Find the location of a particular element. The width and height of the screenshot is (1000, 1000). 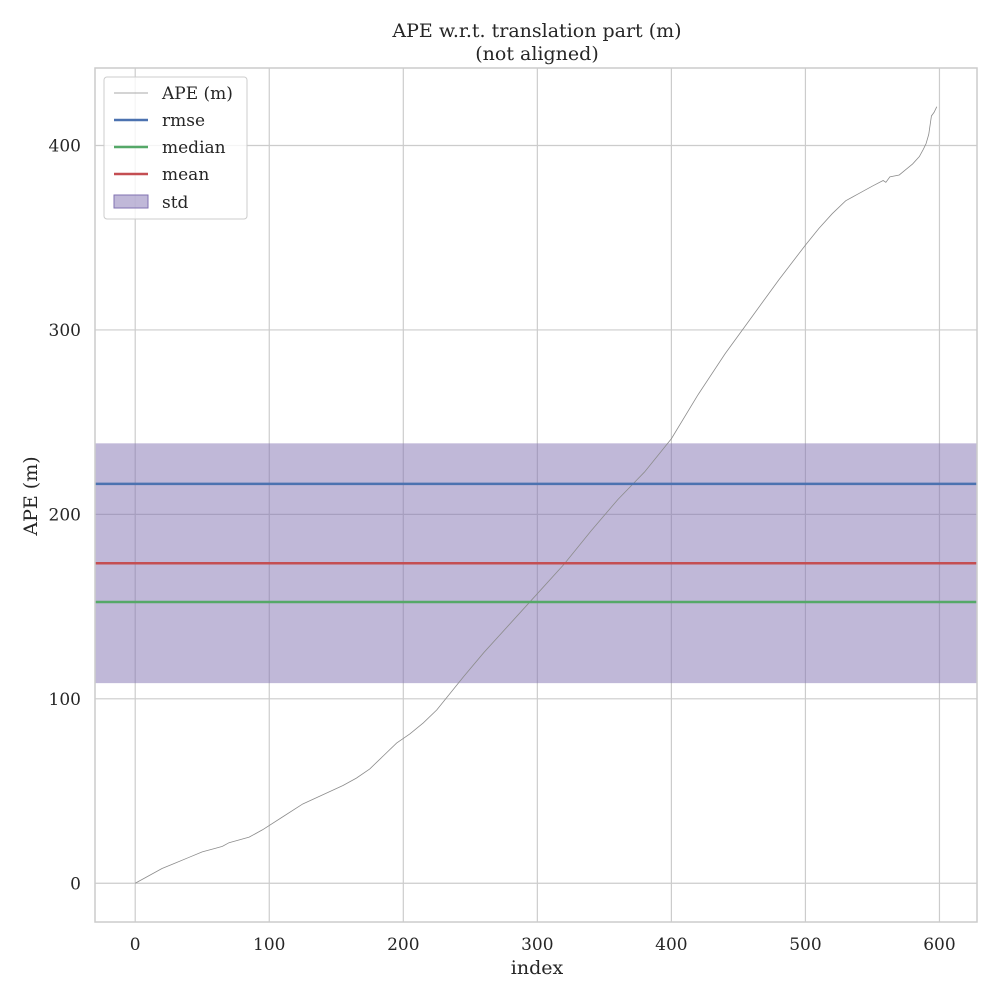

chart-subtitle: (not aligned) is located at coordinates (536, 54).